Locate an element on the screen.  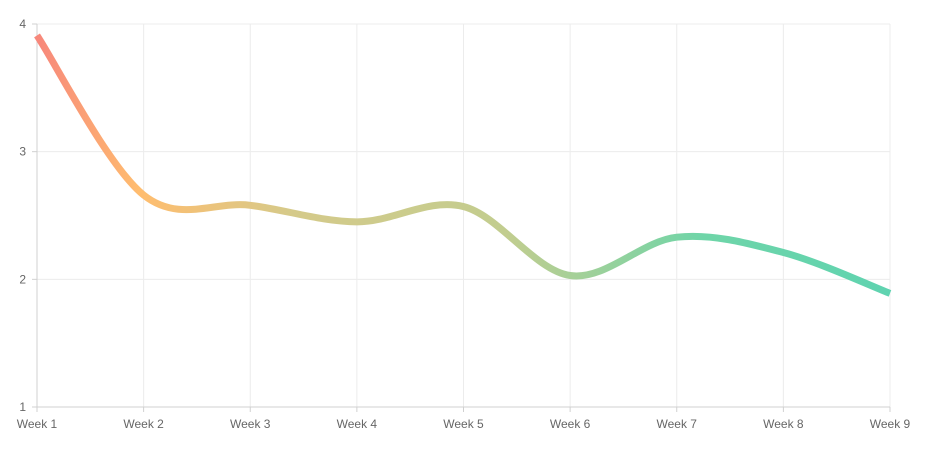
x-tick-label: Week 3 is located at coordinates (250, 424).